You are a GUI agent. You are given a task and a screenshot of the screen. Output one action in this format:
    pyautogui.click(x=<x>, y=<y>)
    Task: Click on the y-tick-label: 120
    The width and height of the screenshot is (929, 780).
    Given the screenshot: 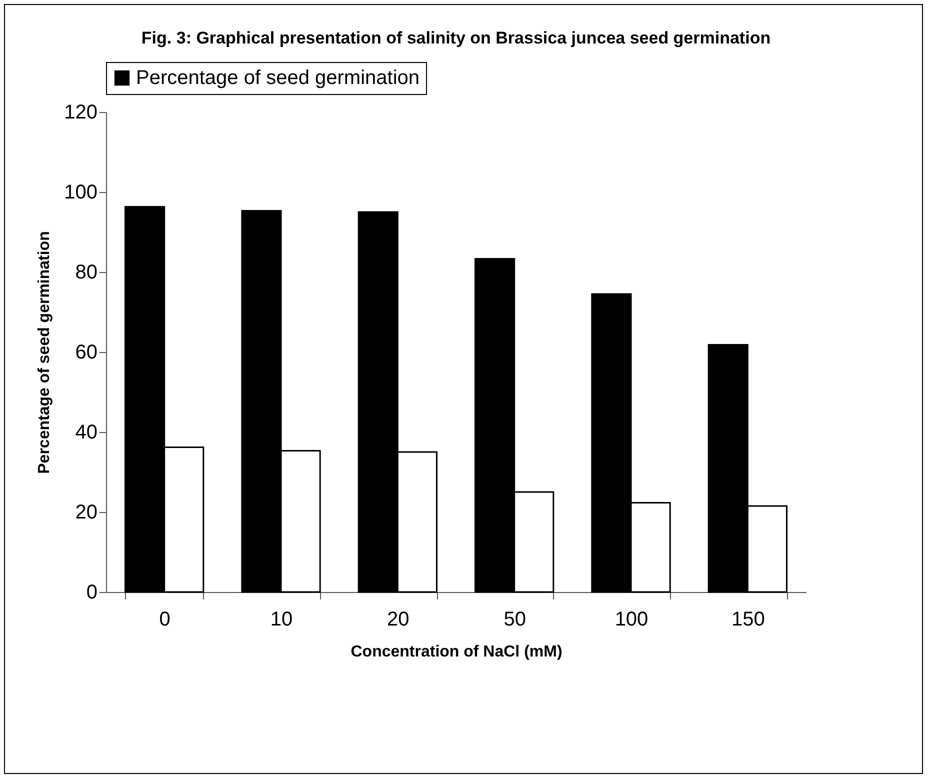 What is the action you would take?
    pyautogui.click(x=81, y=113)
    